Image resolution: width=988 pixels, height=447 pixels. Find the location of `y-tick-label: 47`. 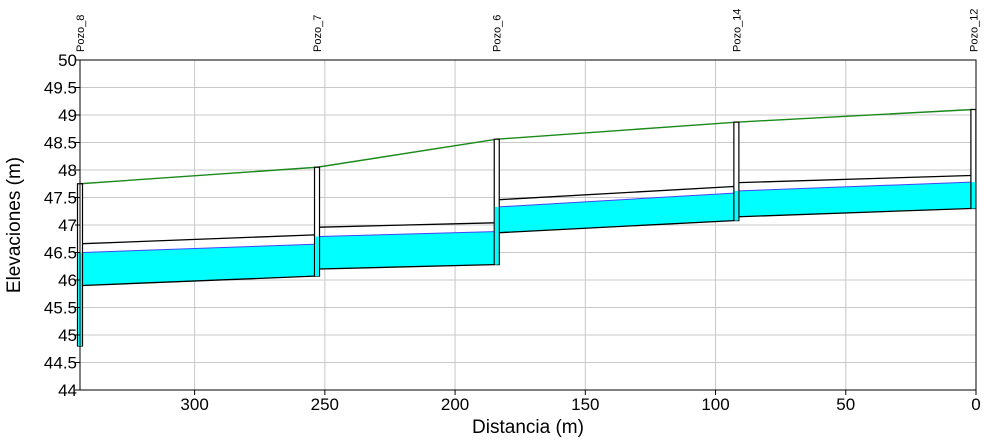

y-tick-label: 47 is located at coordinates (67, 225).